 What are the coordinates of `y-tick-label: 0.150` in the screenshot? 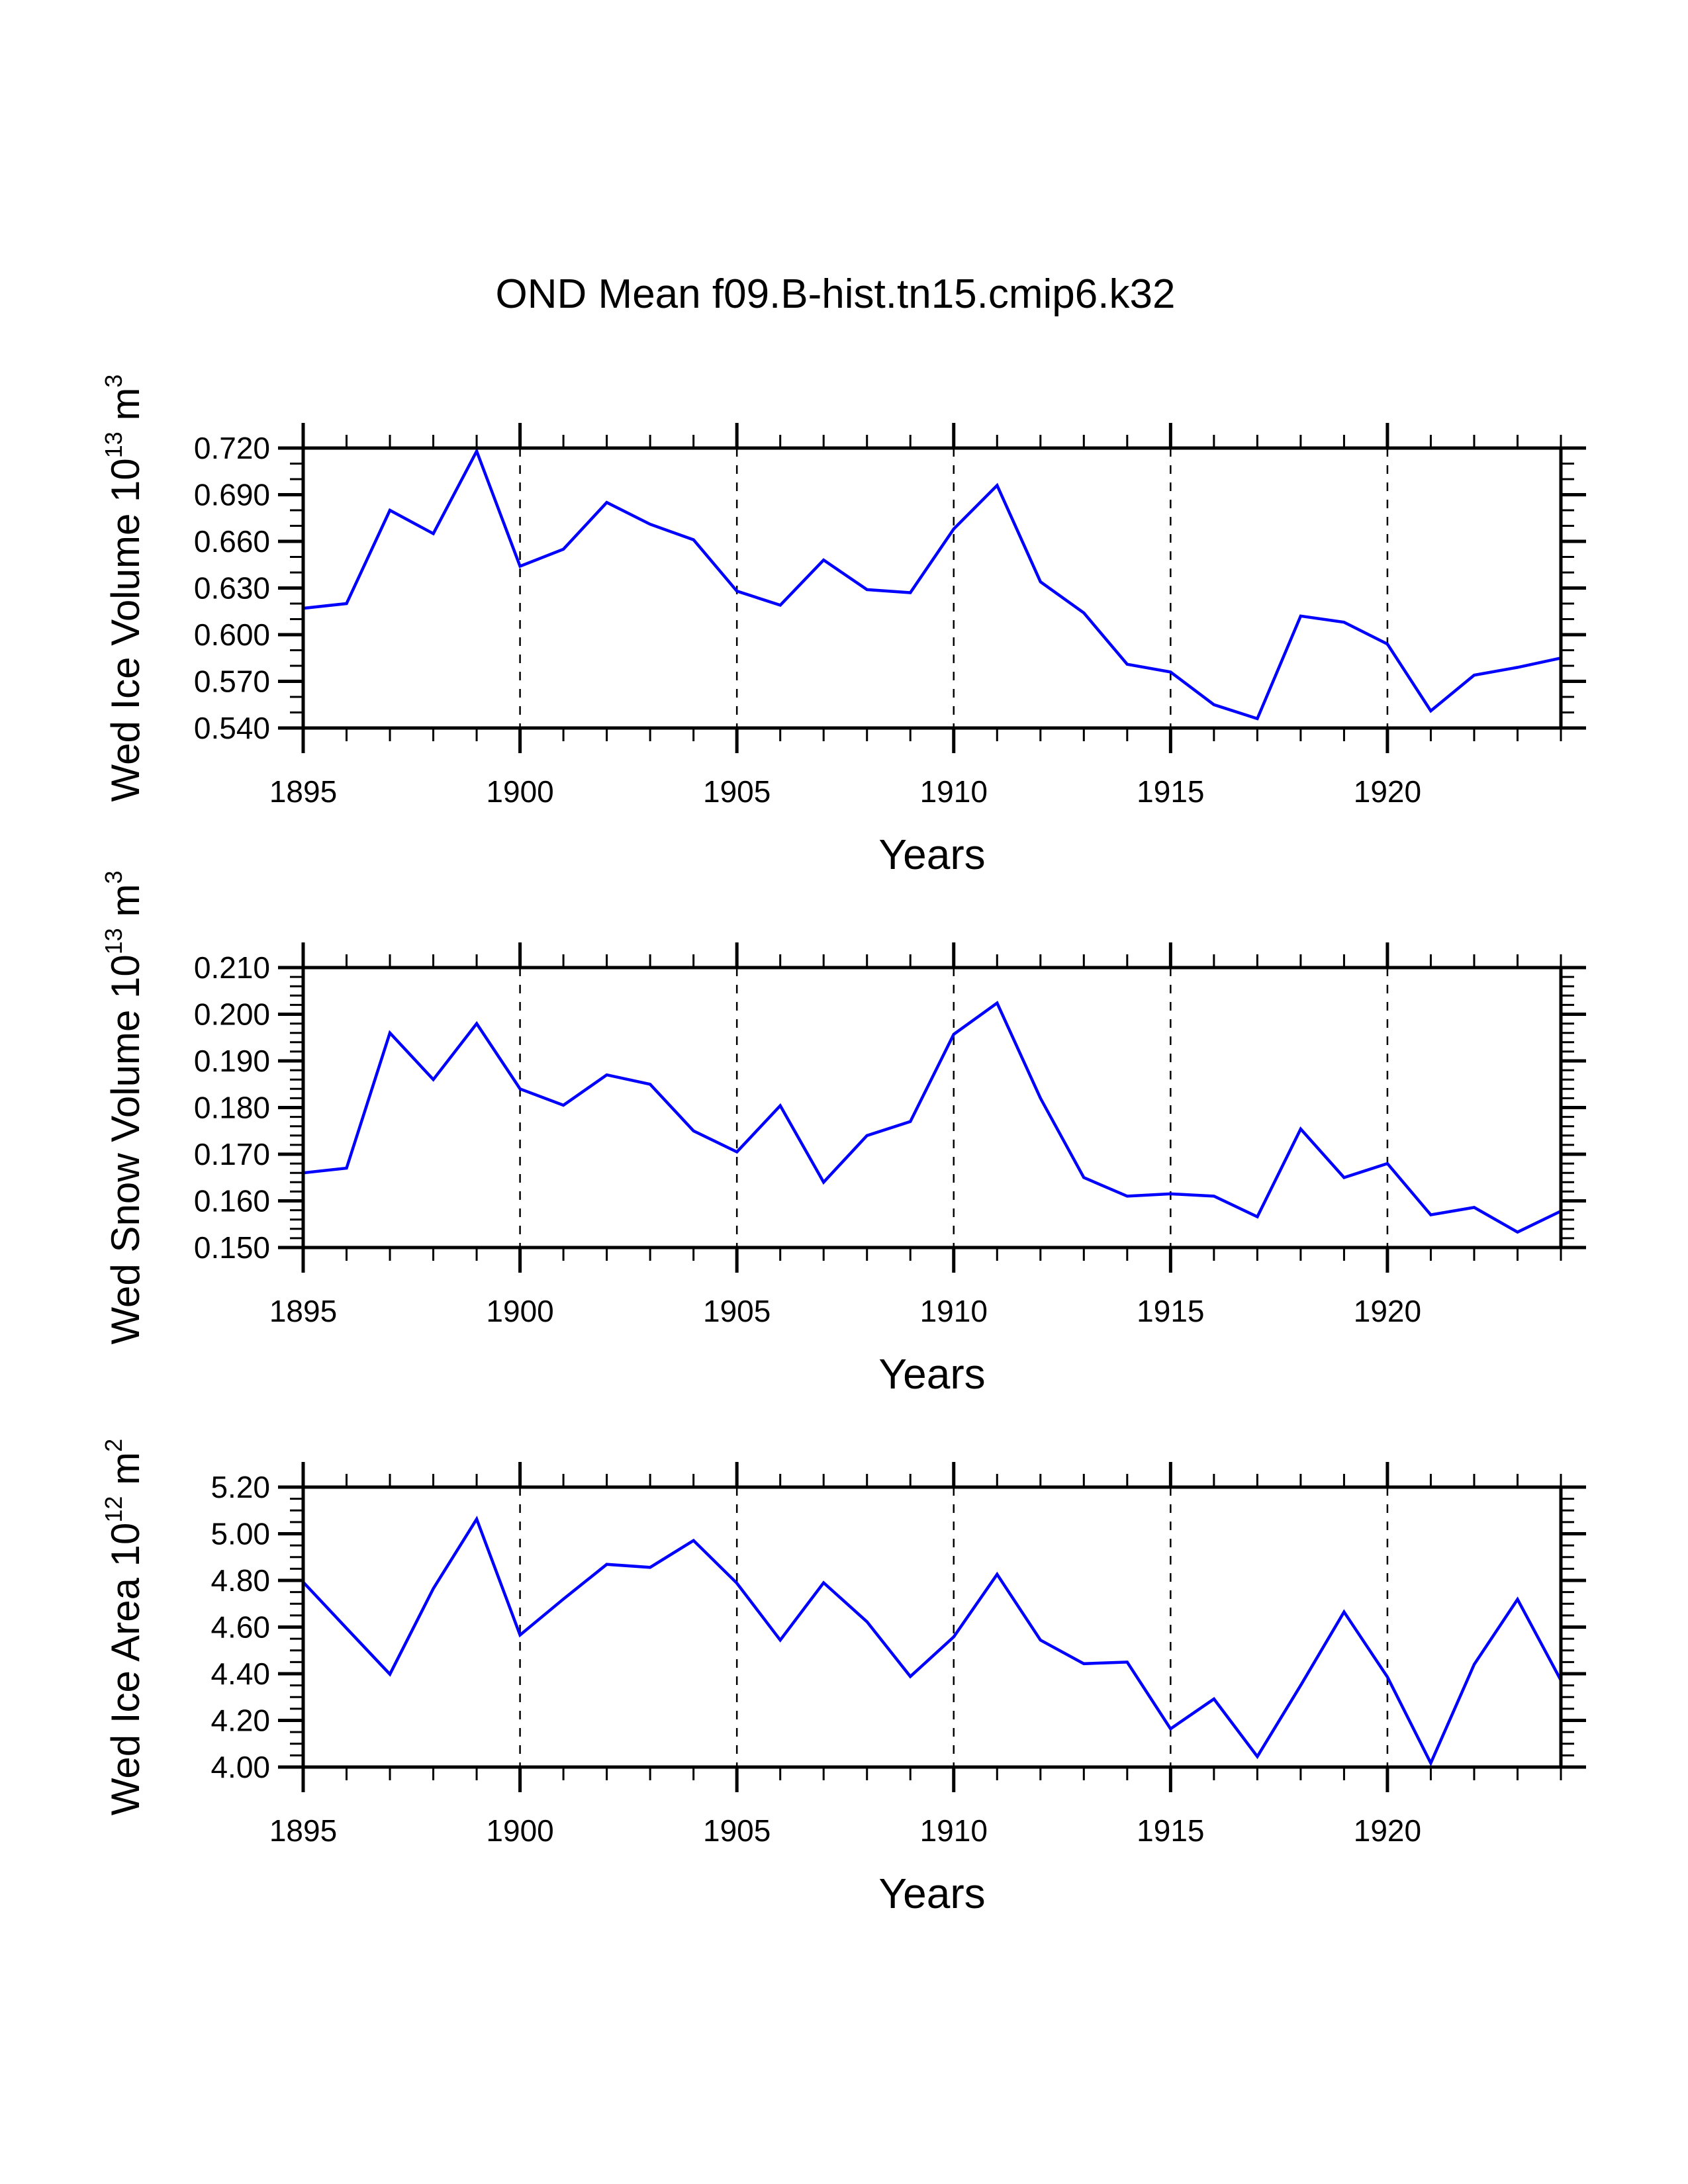 It's located at (232, 1247).